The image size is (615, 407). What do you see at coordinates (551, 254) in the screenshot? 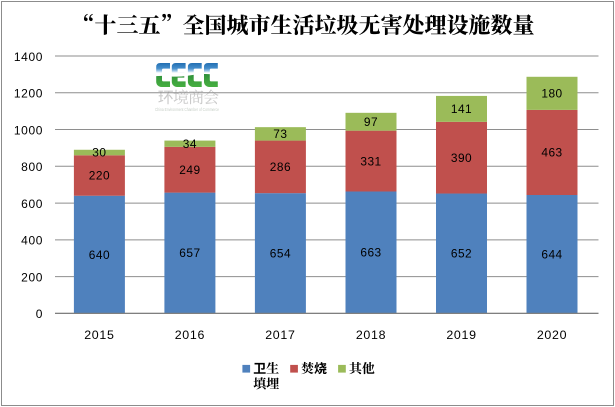
I see `svg-text: 644` at bounding box center [551, 254].